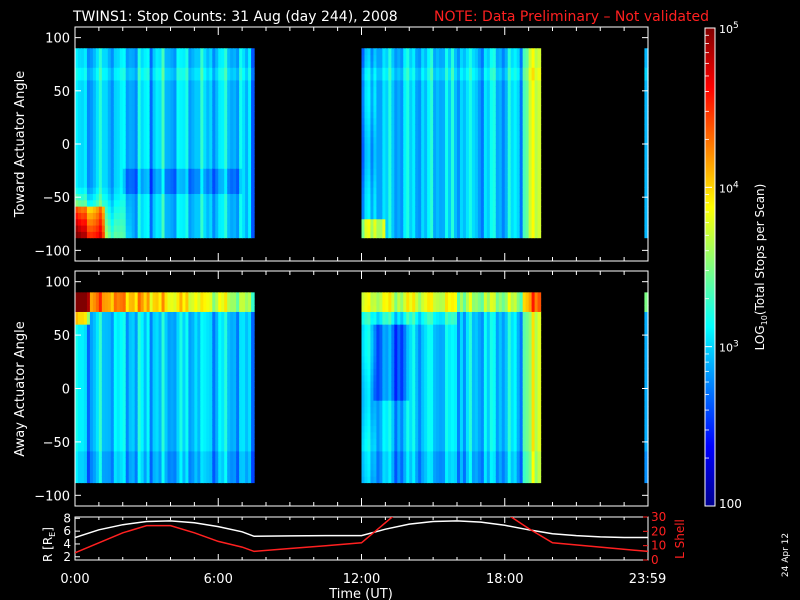 This screenshot has width=800, height=600. Describe the element at coordinates (61, 92) in the screenshot. I see `toward-y-tick-label: 50` at that location.